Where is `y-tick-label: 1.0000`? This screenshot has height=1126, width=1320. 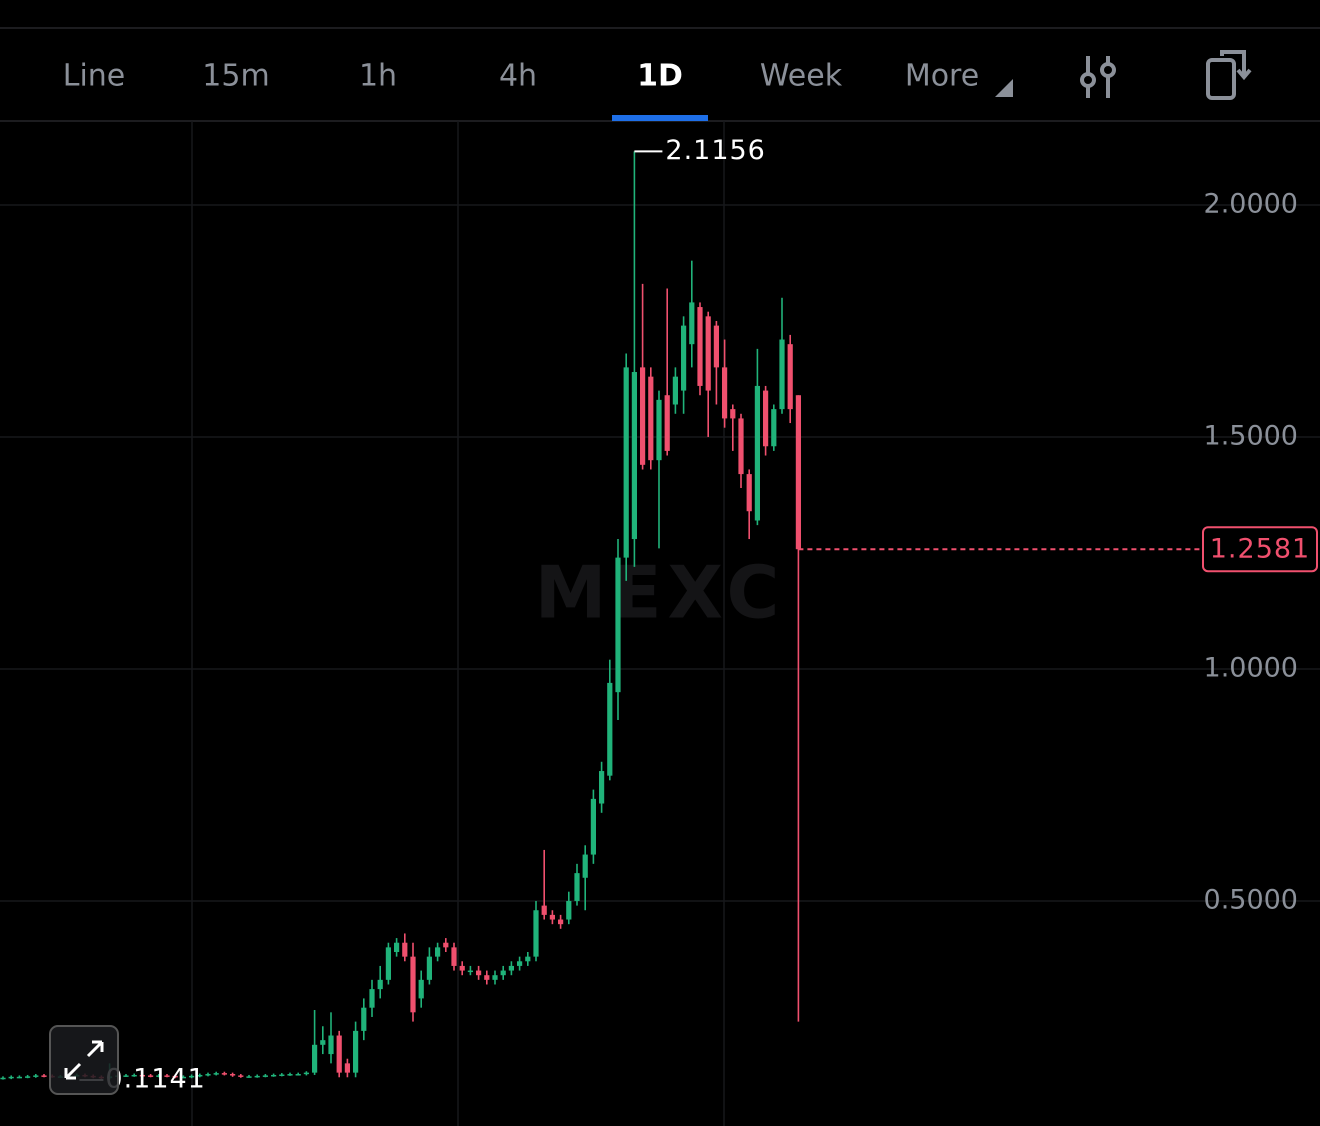
y-tick-label: 1.0000 is located at coordinates (1251, 667).